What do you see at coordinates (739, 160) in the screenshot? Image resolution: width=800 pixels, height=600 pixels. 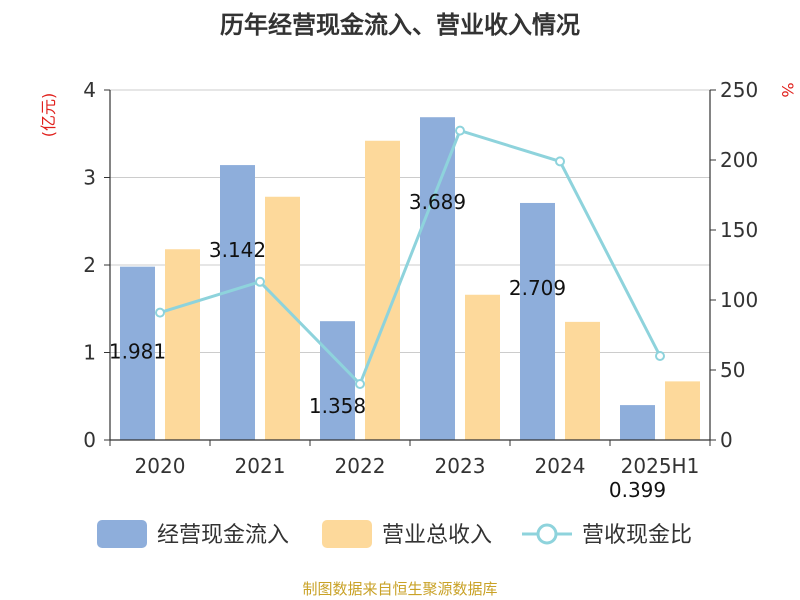 I see `right-tick-label: 200` at bounding box center [739, 160].